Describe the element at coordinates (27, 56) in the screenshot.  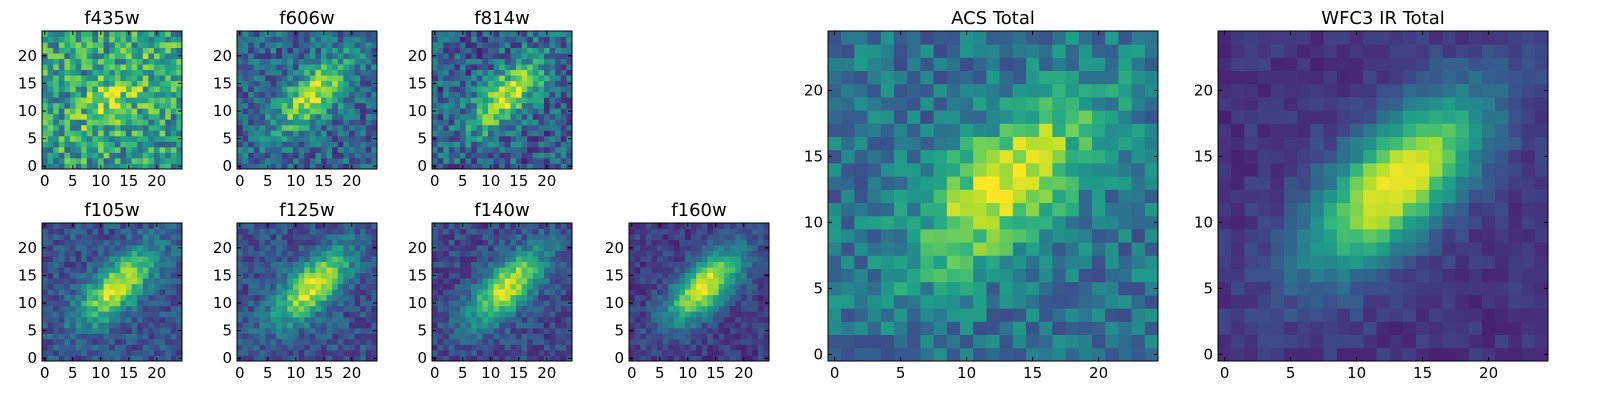
I see `y-tick-label: 20` at that location.